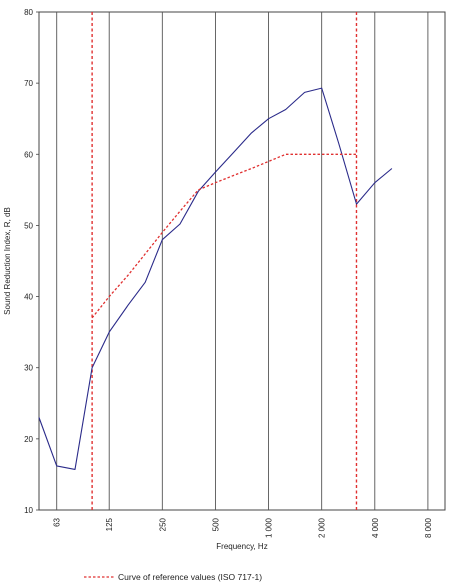 This screenshot has height=586, width=449. I want to click on x-tick-label: 500, so click(215, 524).